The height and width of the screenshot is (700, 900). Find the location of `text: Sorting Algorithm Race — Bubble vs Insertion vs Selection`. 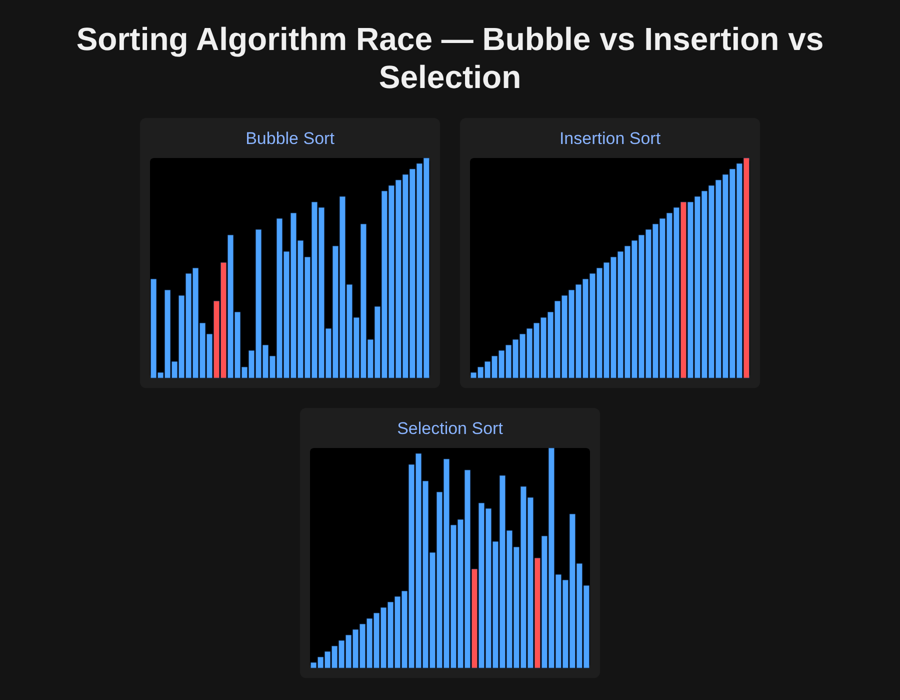

text: Sorting Algorithm Race — Bubble vs Insertion vs Selection is located at coordinates (450, 58).